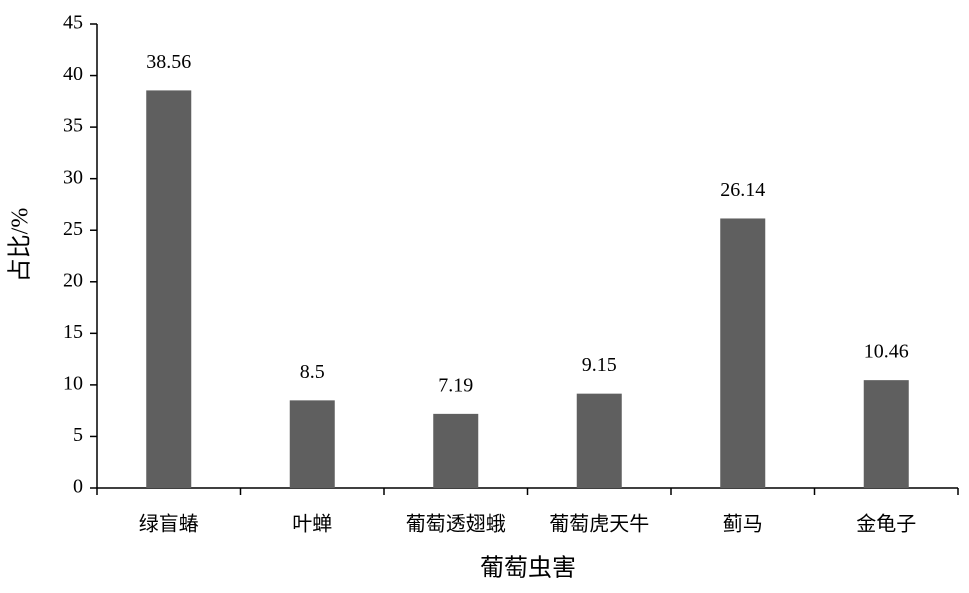 This screenshot has width=969, height=593. I want to click on y-tick-label: 35, so click(73, 126).